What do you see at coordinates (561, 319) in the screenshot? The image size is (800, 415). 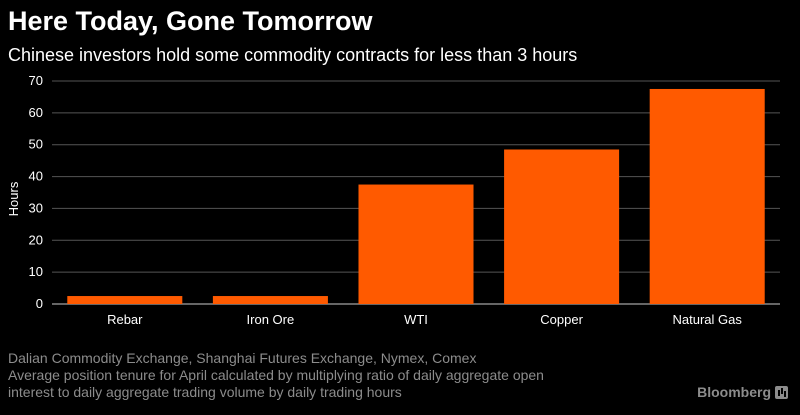 I see `x-tick-label: Copper` at bounding box center [561, 319].